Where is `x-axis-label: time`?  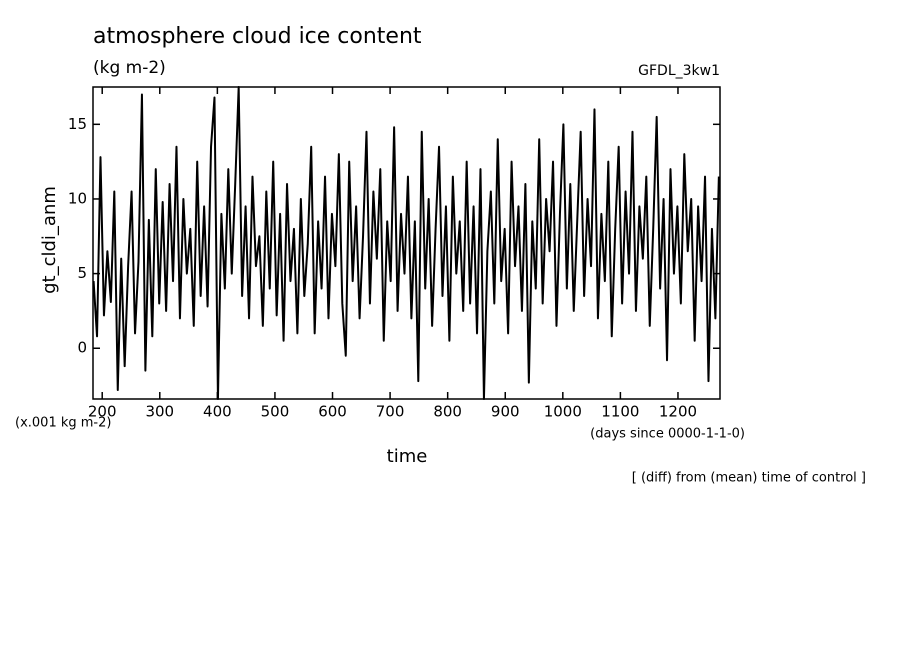 x-axis-label: time is located at coordinates (407, 456).